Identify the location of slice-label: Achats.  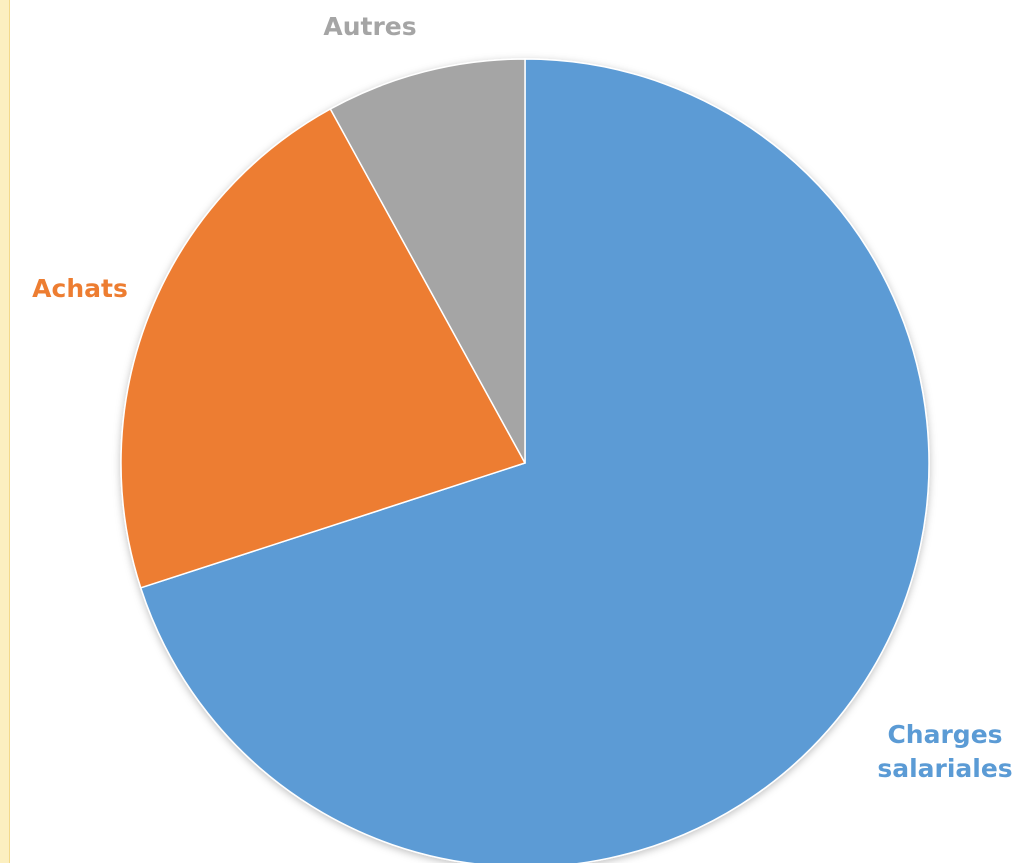
(80, 288).